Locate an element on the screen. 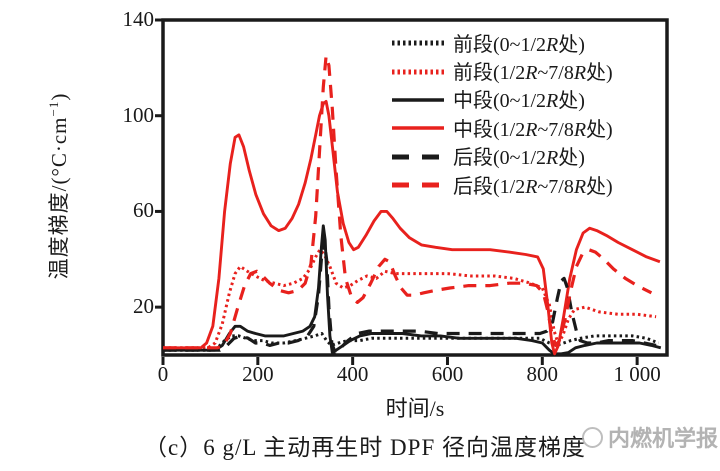  legend-label: 中段(1/2R~7/8R处) is located at coordinates (533, 129).